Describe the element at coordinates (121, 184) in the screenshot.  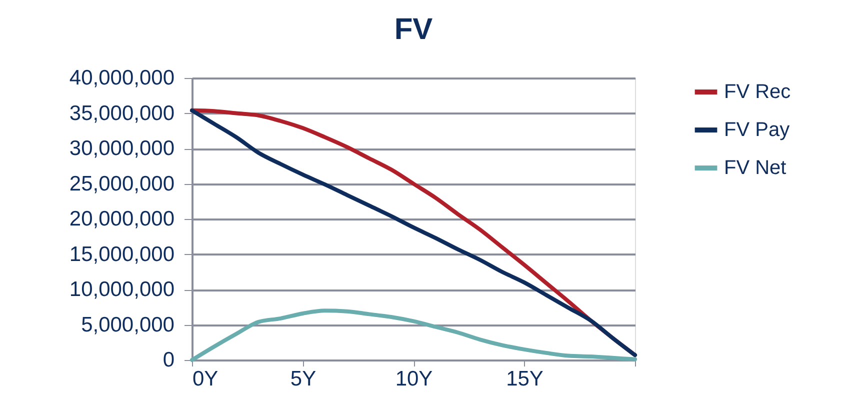
I see `y-tick-label: 25,000,000` at that location.